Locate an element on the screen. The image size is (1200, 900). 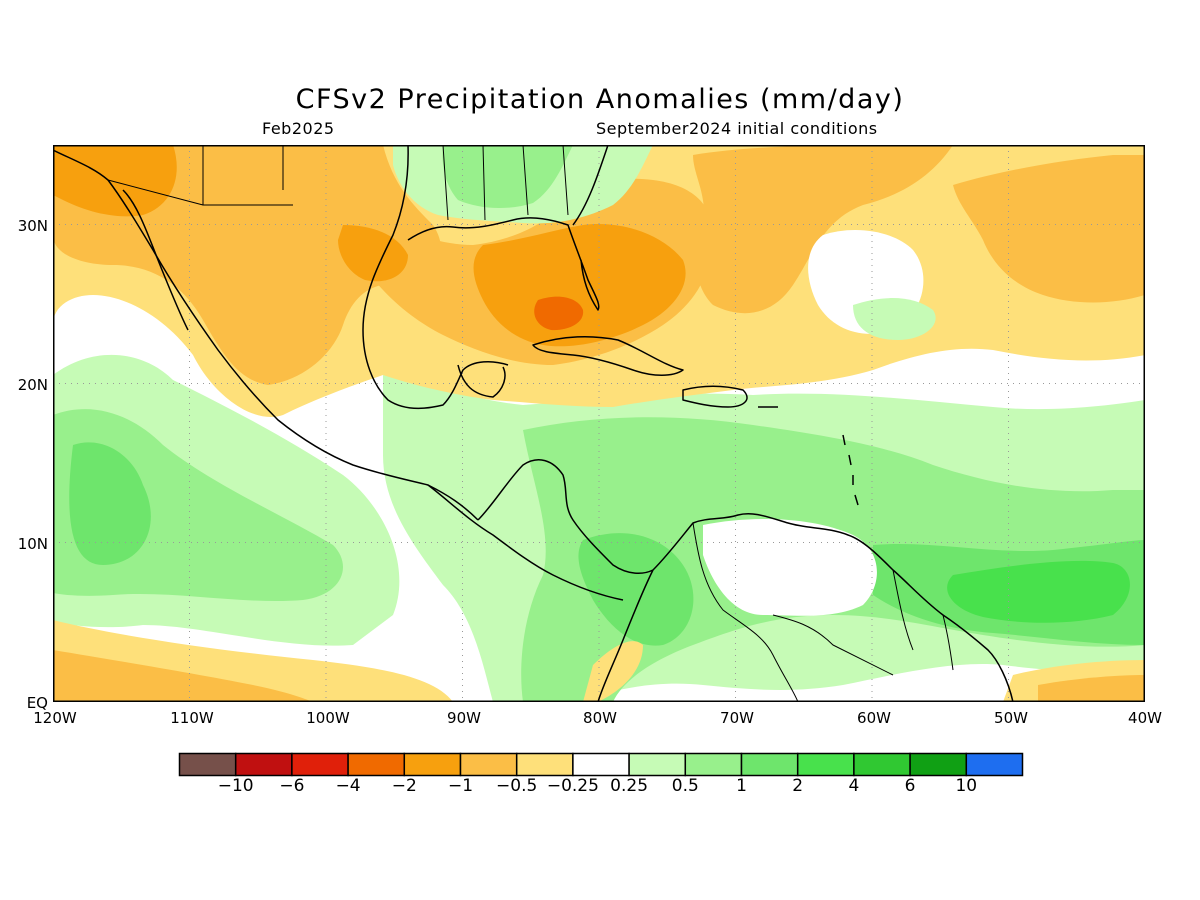
colorbar-label: −4 is located at coordinates (348, 786).